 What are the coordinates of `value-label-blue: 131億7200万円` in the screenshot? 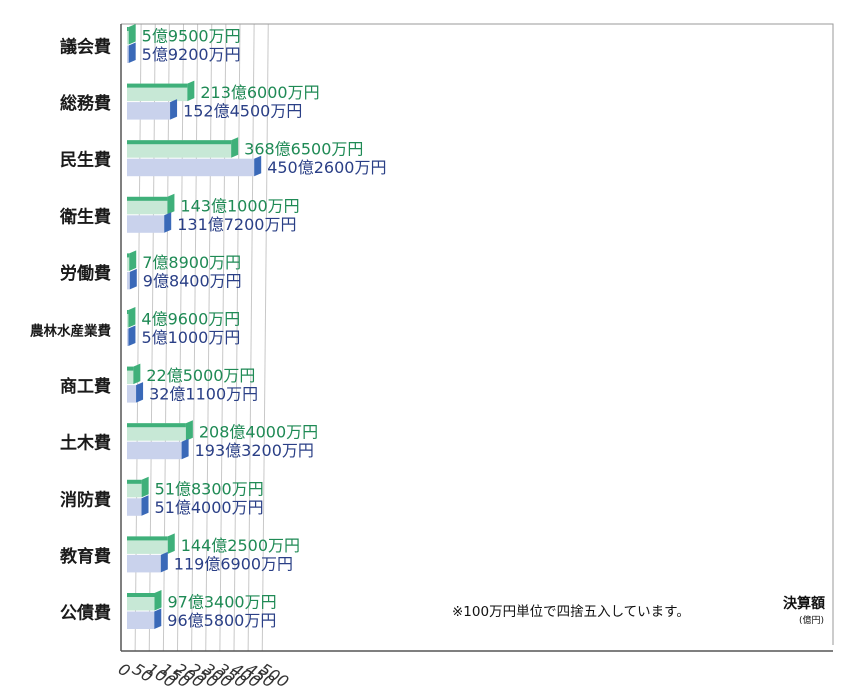 It's located at (236, 224).